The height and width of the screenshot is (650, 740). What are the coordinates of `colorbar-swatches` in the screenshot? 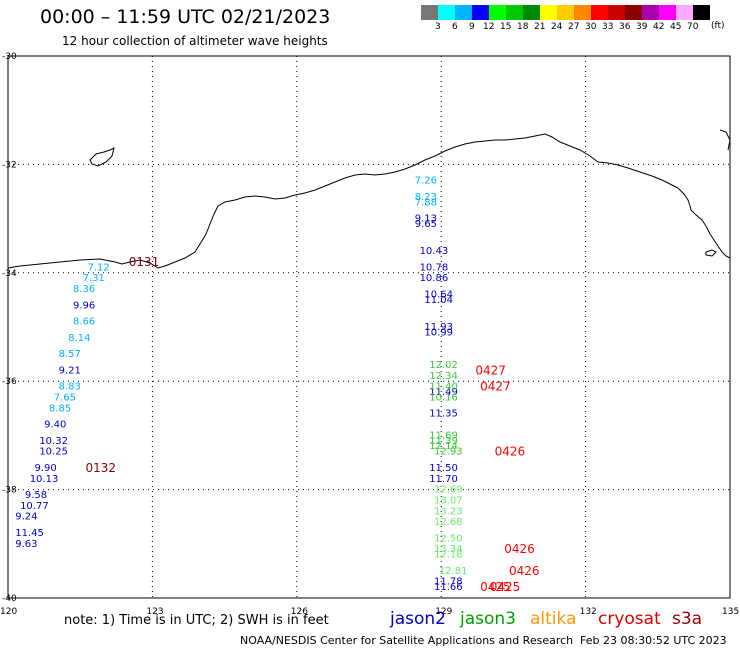 It's located at (565, 12).